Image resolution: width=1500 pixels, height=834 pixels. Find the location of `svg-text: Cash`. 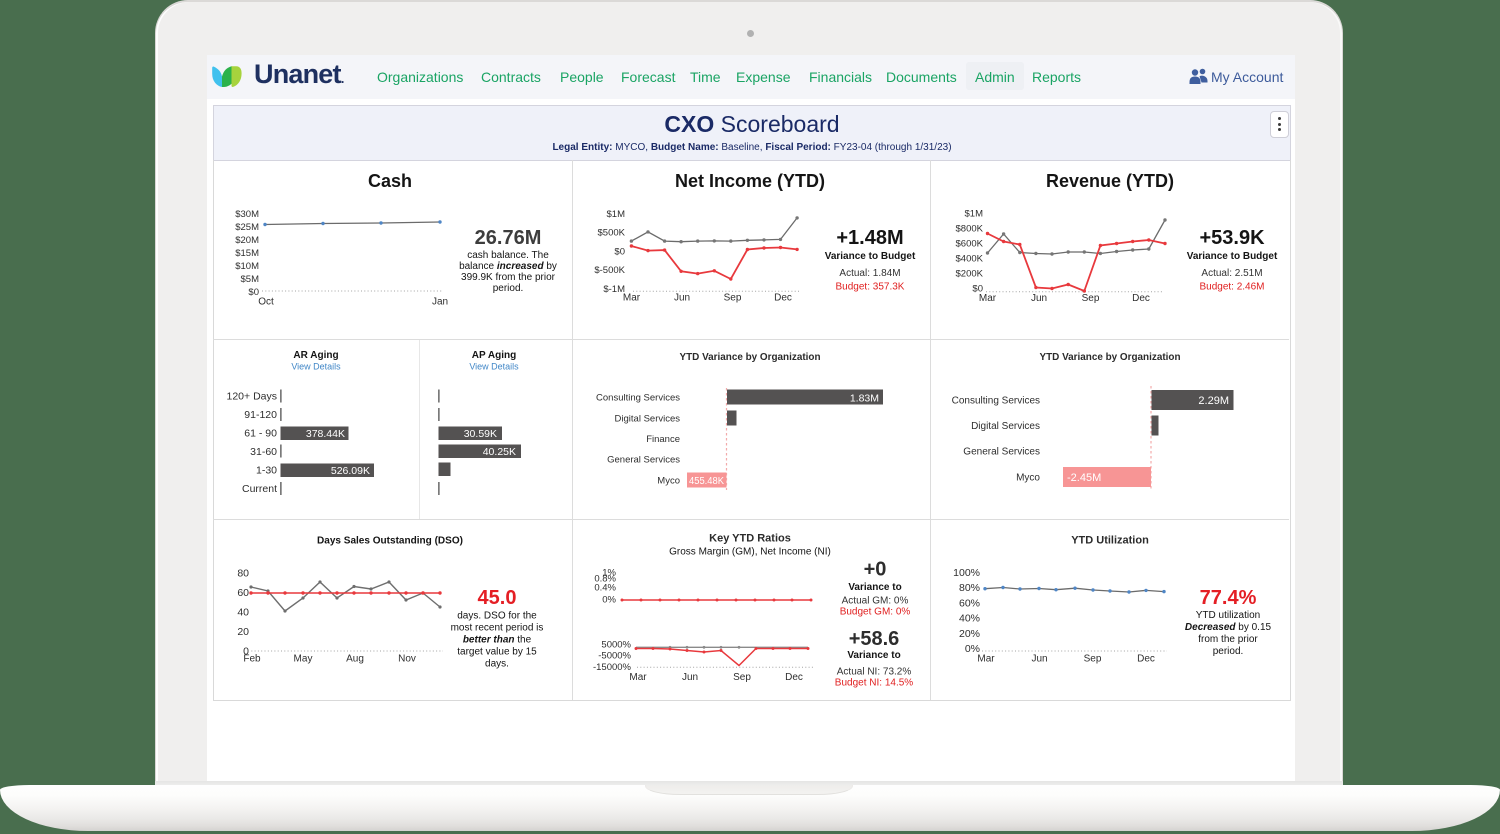

svg-text: Cash is located at coordinates (390, 181).